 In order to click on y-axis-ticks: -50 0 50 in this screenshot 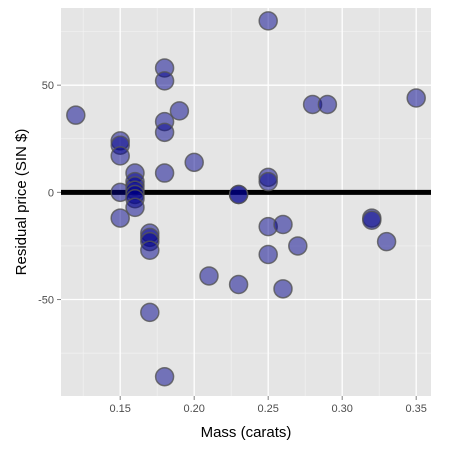, I will do `click(49, 193)`.